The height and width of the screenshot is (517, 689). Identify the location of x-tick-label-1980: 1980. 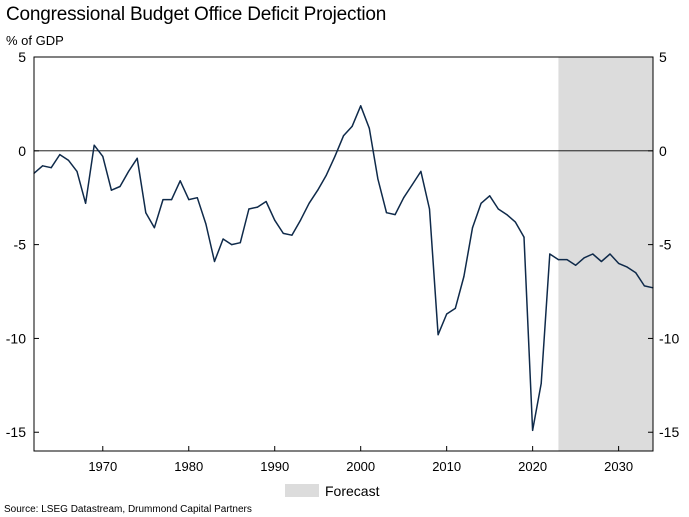
(188, 466).